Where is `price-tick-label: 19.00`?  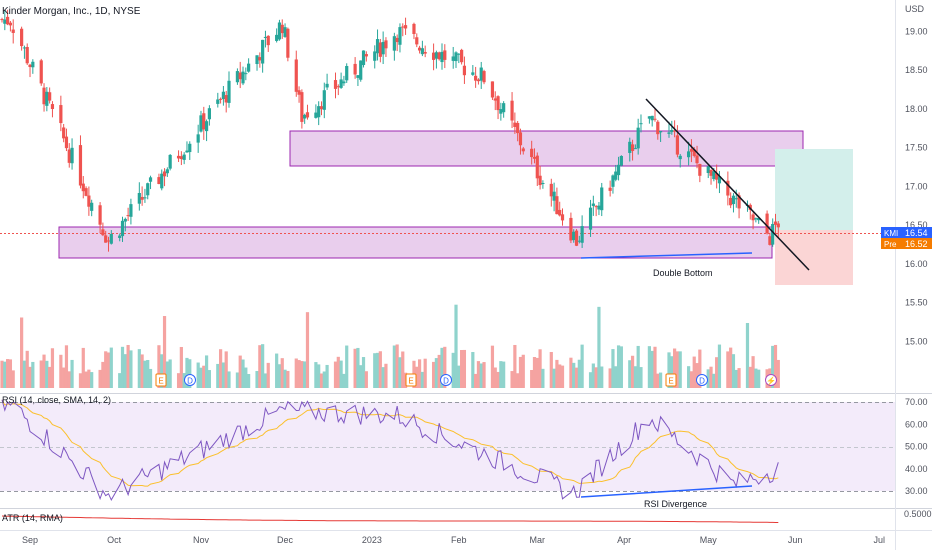 price-tick-label: 19.00 is located at coordinates (916, 31).